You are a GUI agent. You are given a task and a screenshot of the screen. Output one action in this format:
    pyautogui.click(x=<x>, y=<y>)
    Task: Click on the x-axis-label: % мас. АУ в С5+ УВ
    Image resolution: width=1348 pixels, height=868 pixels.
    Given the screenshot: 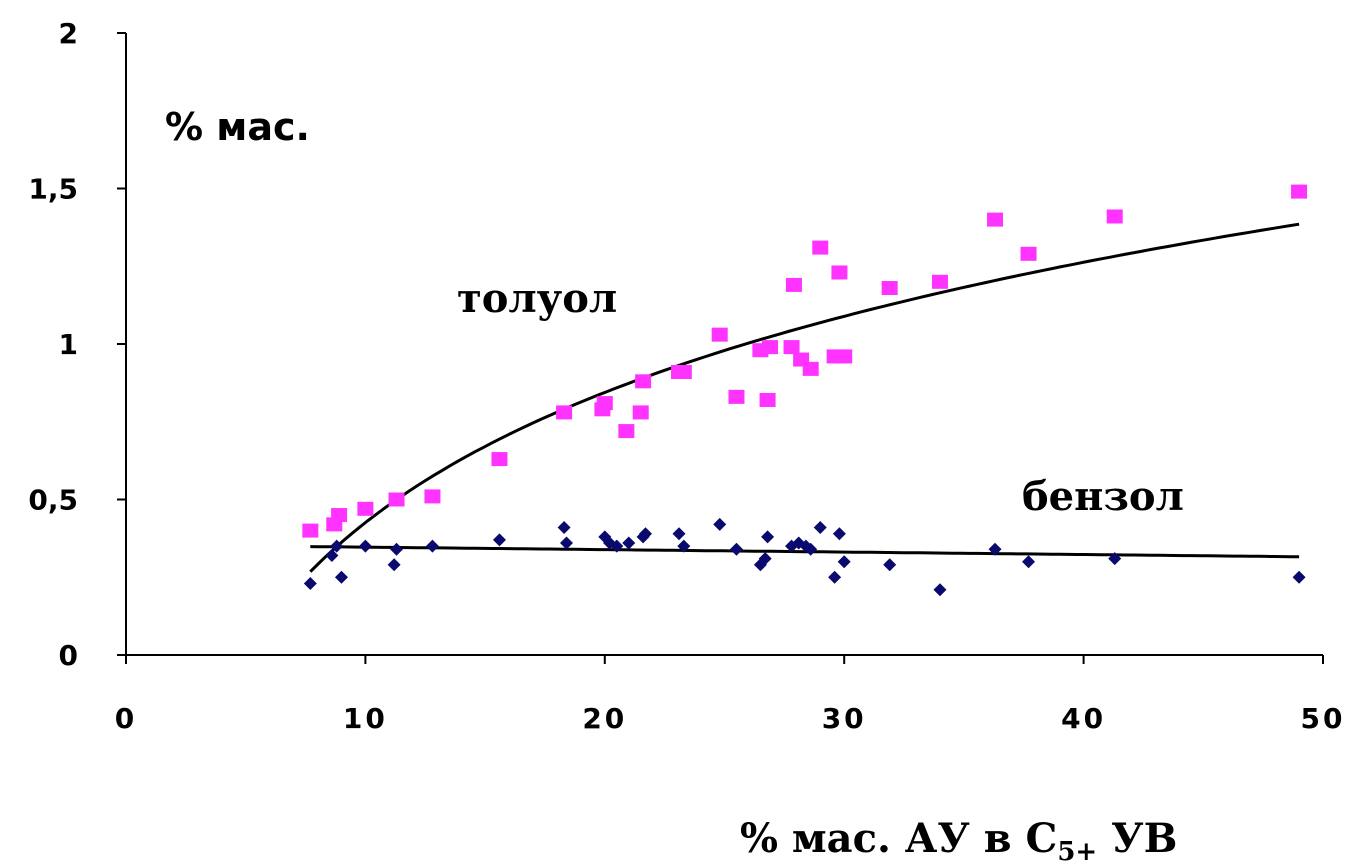 What is the action you would take?
    pyautogui.click(x=958, y=841)
    